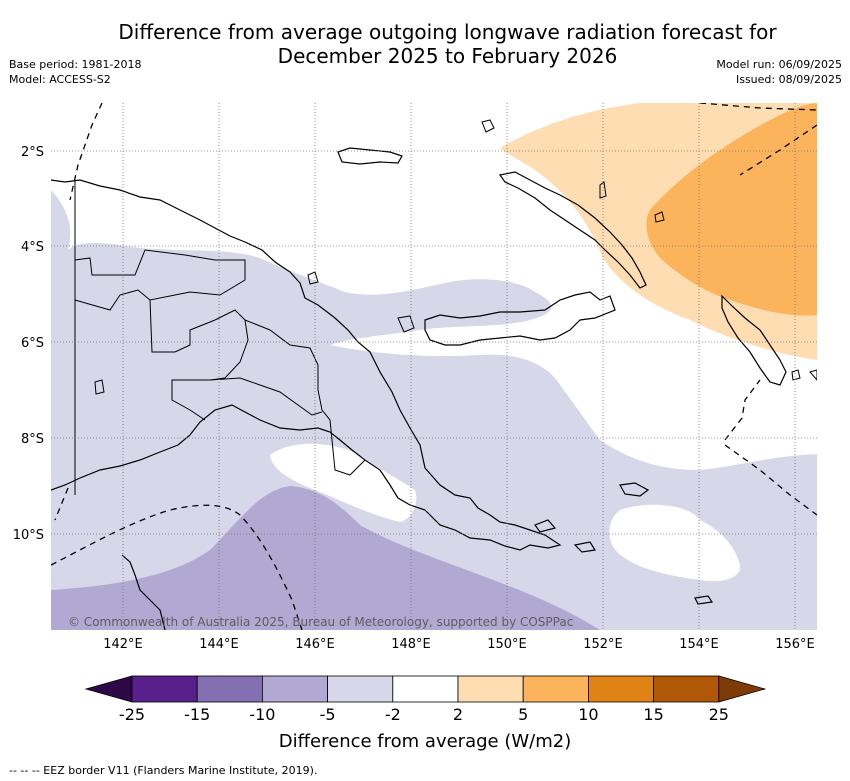  Describe the element at coordinates (32, 152) in the screenshot. I see `lat-label: 2°S` at that location.